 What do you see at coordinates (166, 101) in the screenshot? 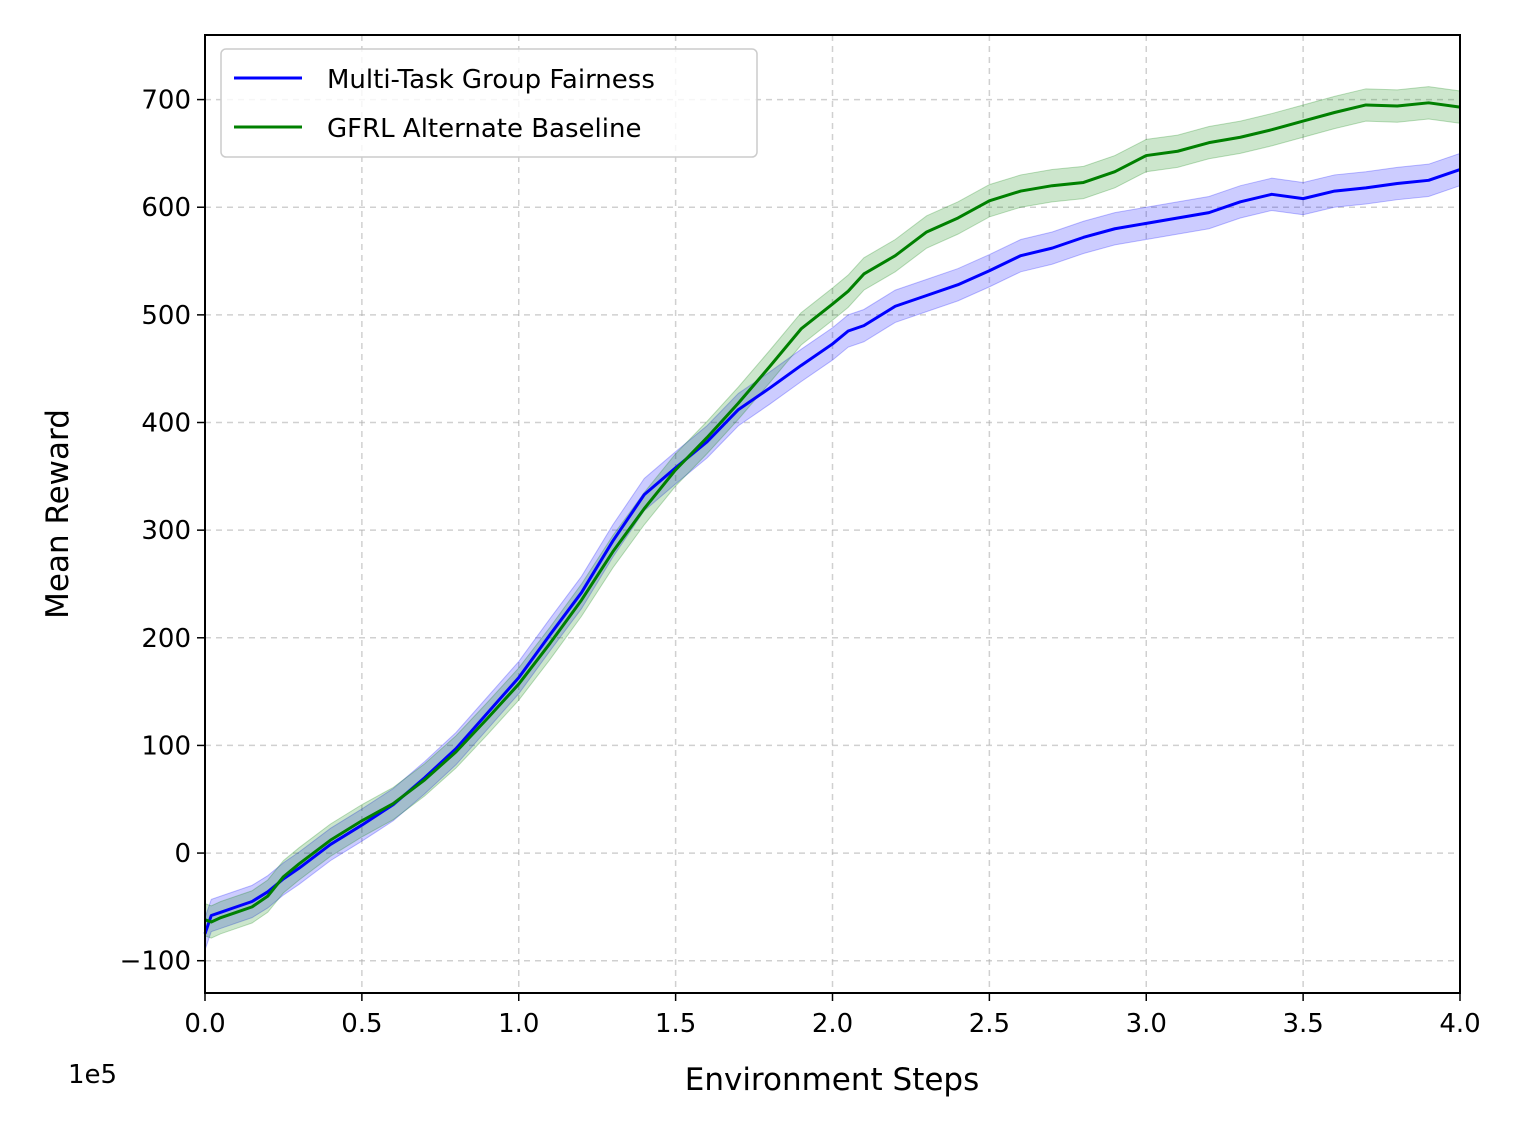
I see `y-tick-label: 700` at bounding box center [166, 101].